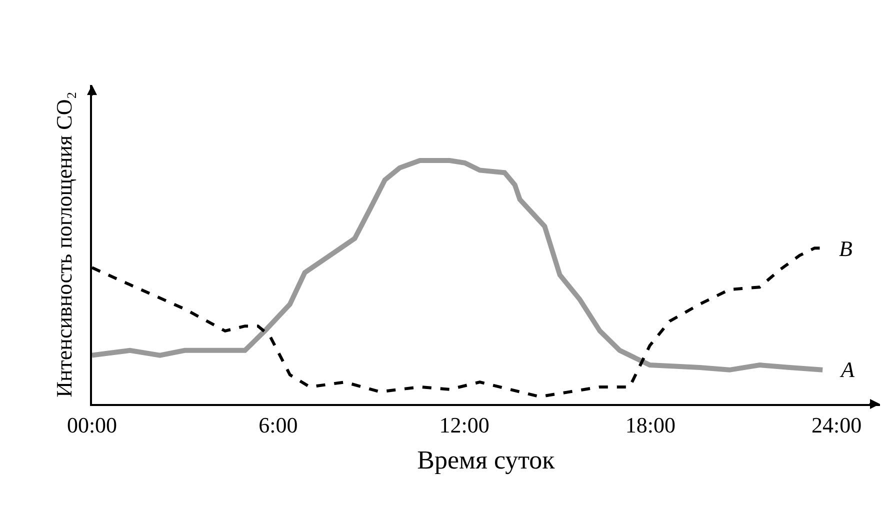  I want to click on x-tick-label: 24:00, so click(837, 425).